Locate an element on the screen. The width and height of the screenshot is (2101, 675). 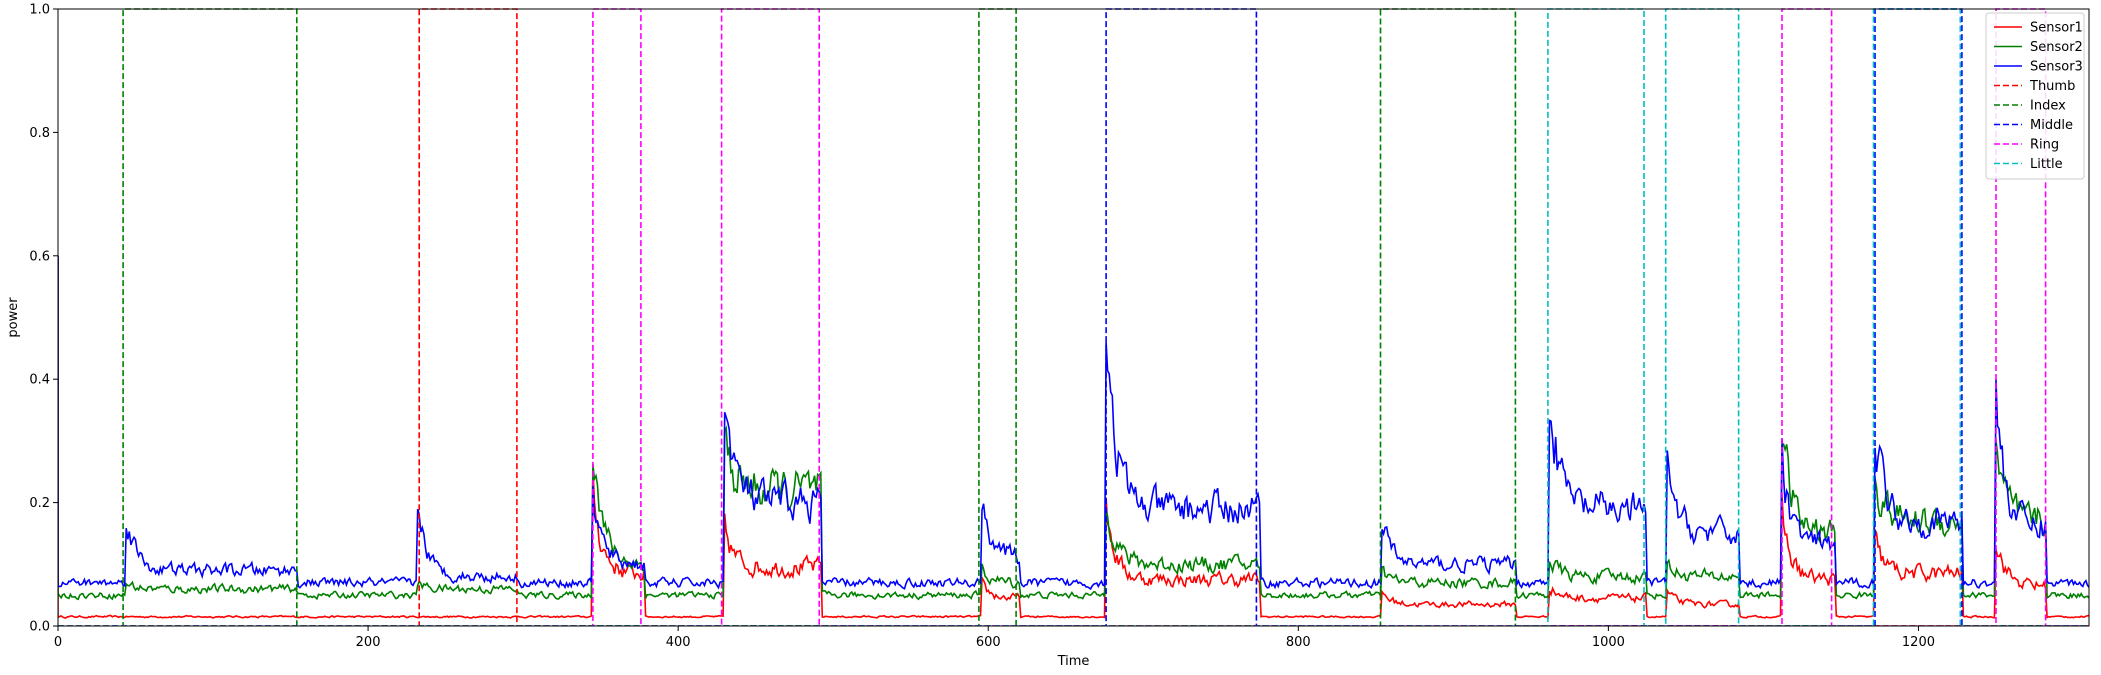
y-tick-label: 0.8 is located at coordinates (39, 133).